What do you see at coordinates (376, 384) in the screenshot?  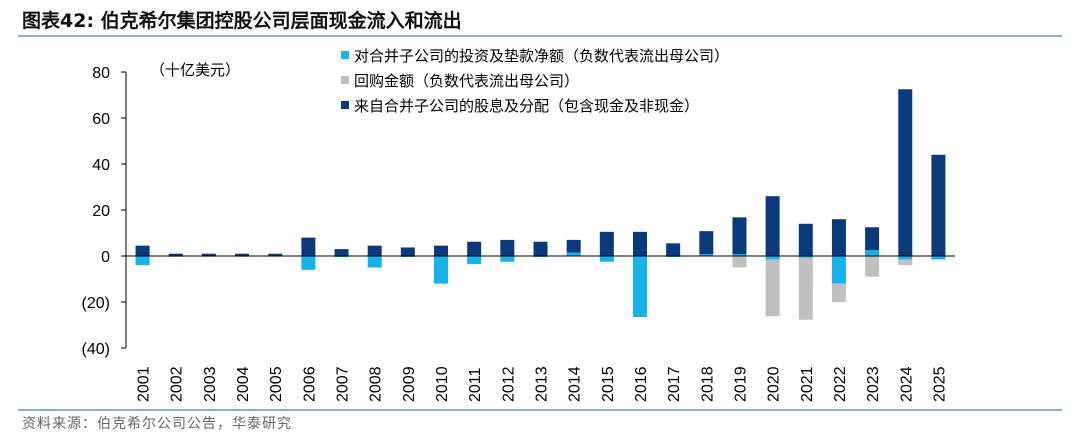 I see `x-tick-label: 2008` at bounding box center [376, 384].